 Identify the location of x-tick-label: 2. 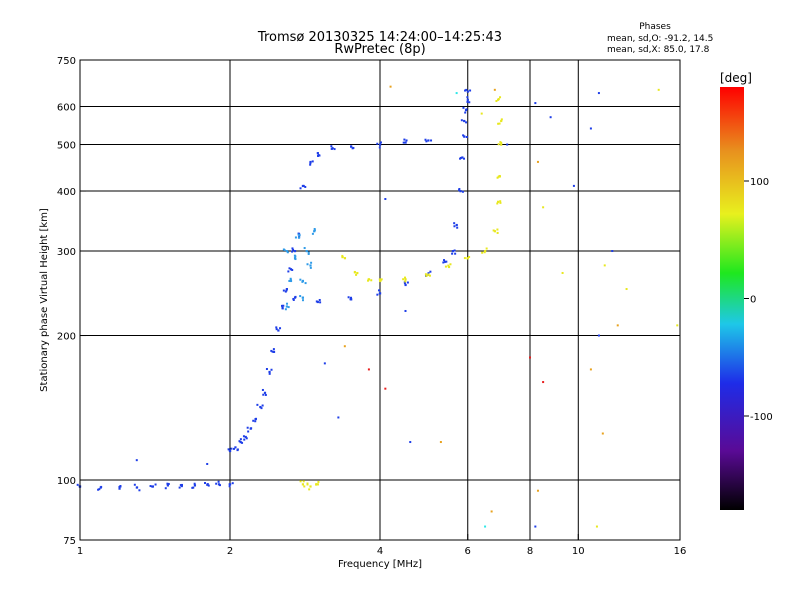
(230, 551).